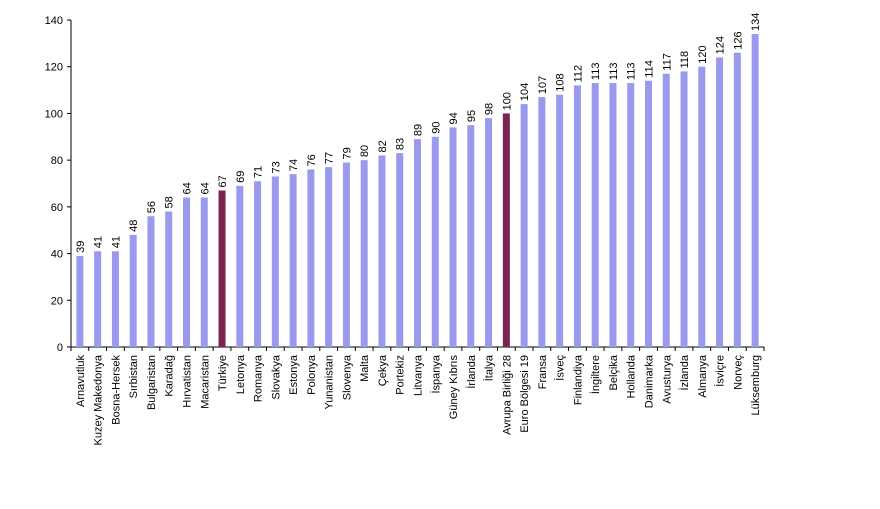 The width and height of the screenshot is (880, 509). I want to click on data-label: 108, so click(561, 82).